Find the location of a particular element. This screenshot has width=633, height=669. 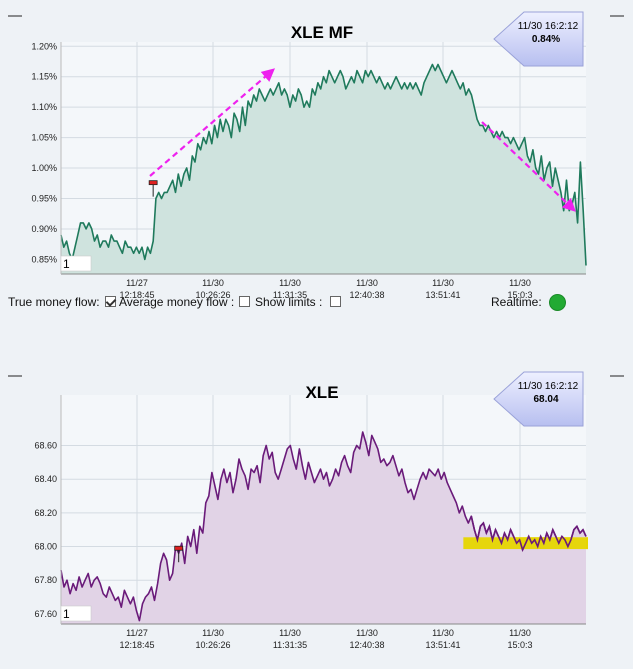

y-tick-label: 1.00% is located at coordinates (44, 168).